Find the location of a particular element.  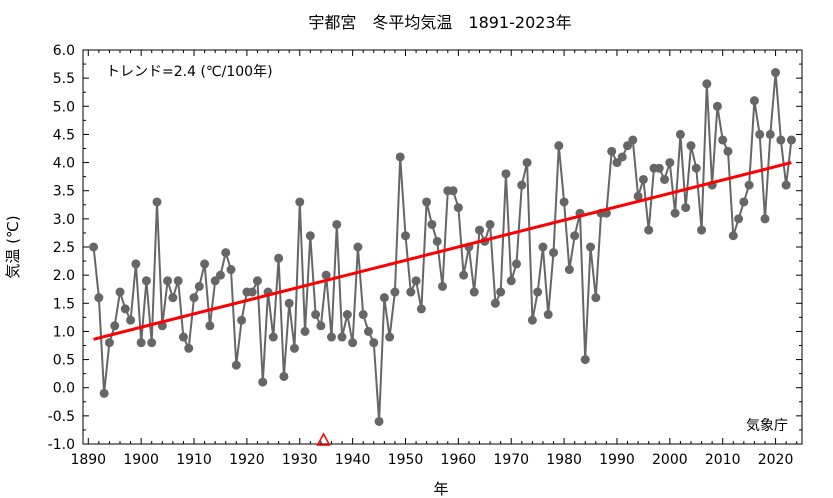

x-tick-label: 1960 is located at coordinates (459, 460).